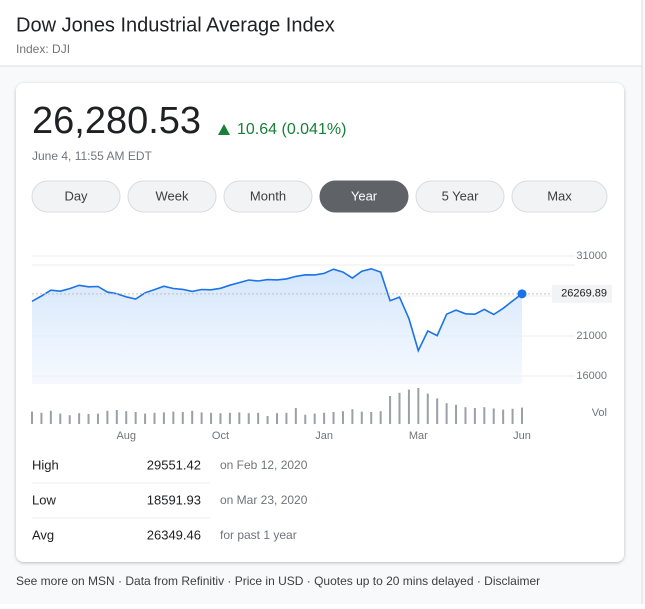 This screenshot has height=609, width=645. What do you see at coordinates (418, 436) in the screenshot?
I see `x-tick-label: Mar` at bounding box center [418, 436].